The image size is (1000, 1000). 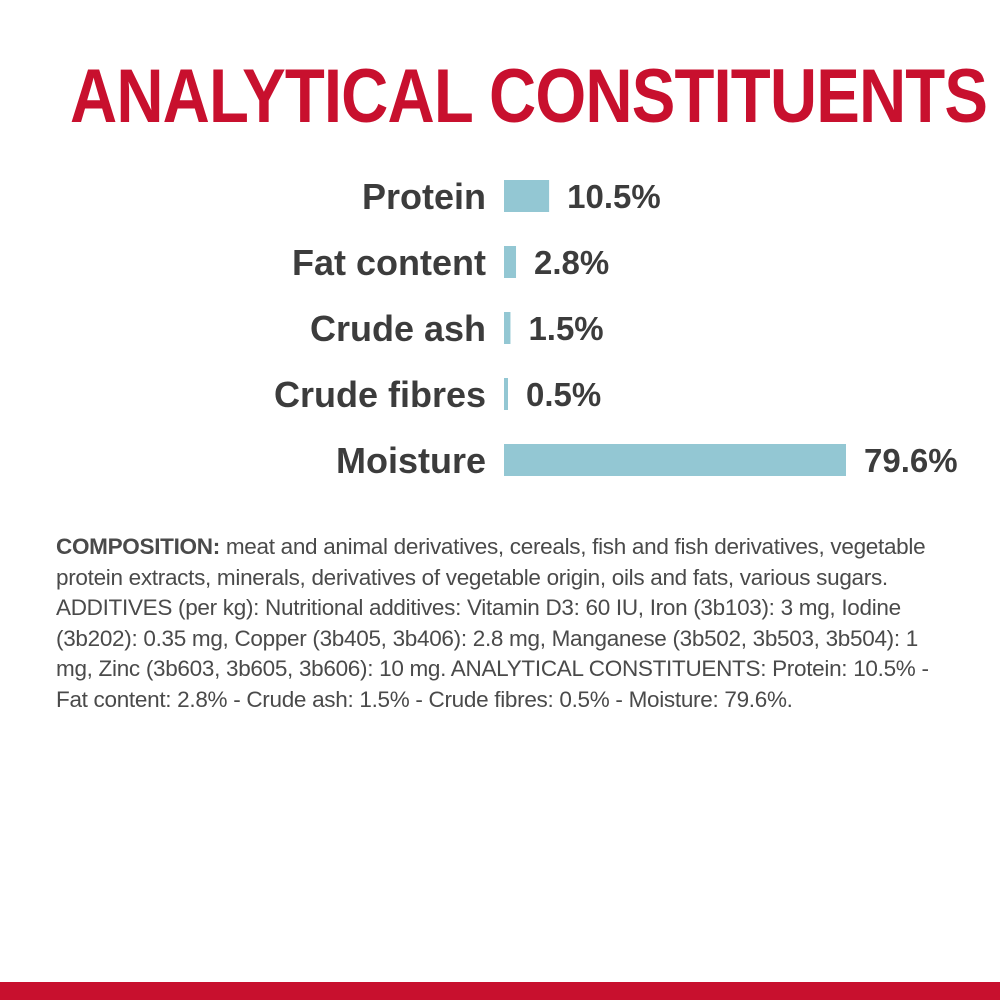 What do you see at coordinates (138, 546) in the screenshot?
I see `composition-lead: COMPOSITION:` at bounding box center [138, 546].